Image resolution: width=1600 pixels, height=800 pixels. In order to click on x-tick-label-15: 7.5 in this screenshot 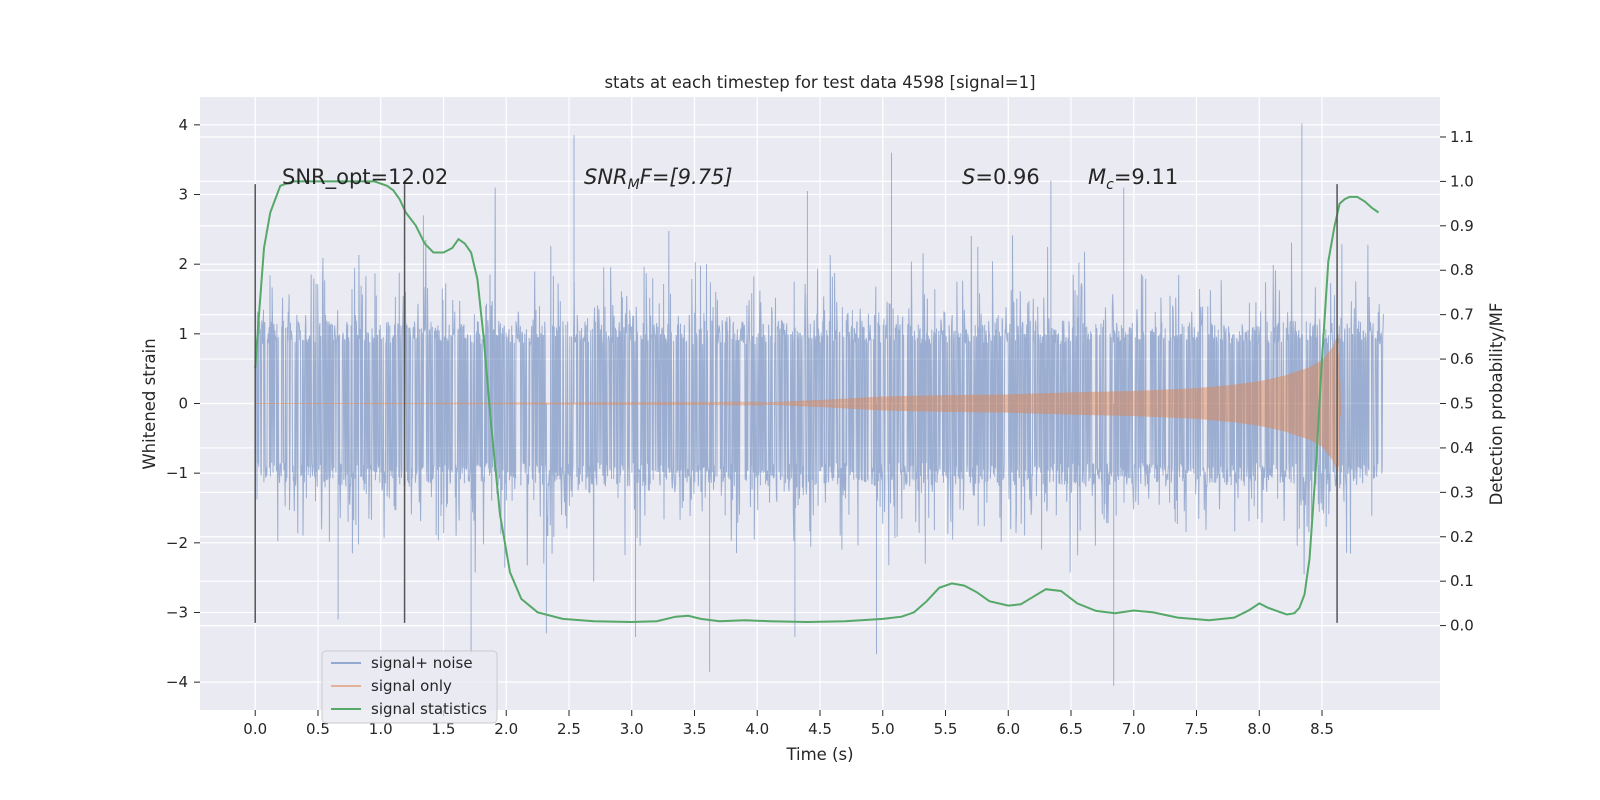, I will do `click(1197, 729)`.